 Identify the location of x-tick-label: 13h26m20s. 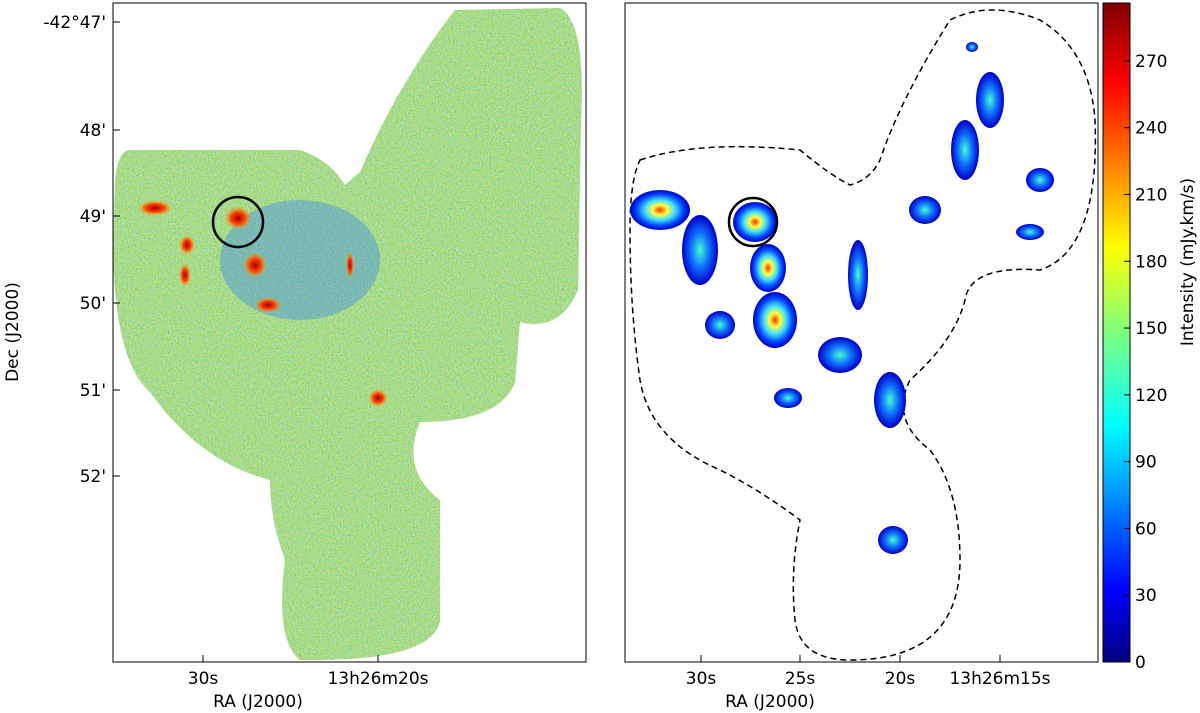
(377, 679).